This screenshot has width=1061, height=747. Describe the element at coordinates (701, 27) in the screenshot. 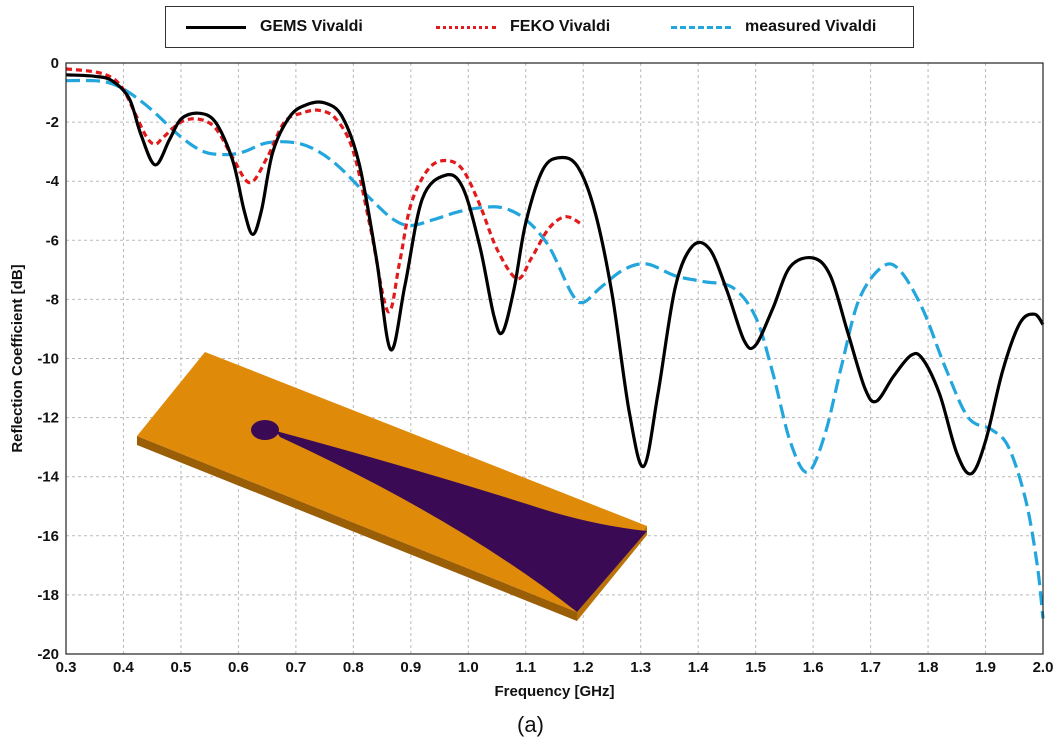

I see `legend-swatch-measured` at that location.